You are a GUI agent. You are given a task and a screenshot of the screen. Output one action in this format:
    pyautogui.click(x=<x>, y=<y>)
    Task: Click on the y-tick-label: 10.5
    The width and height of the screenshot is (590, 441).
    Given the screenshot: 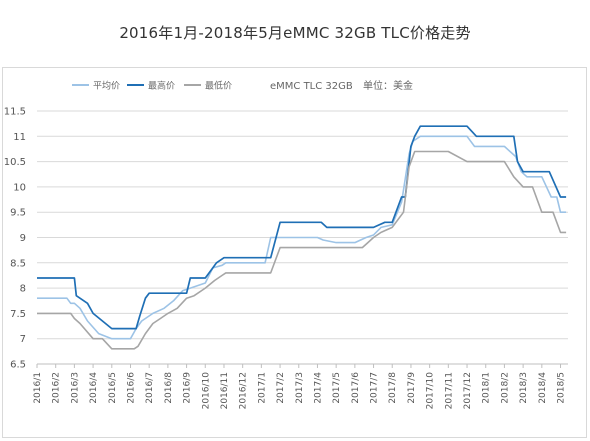 What is the action you would take?
    pyautogui.click(x=15, y=162)
    